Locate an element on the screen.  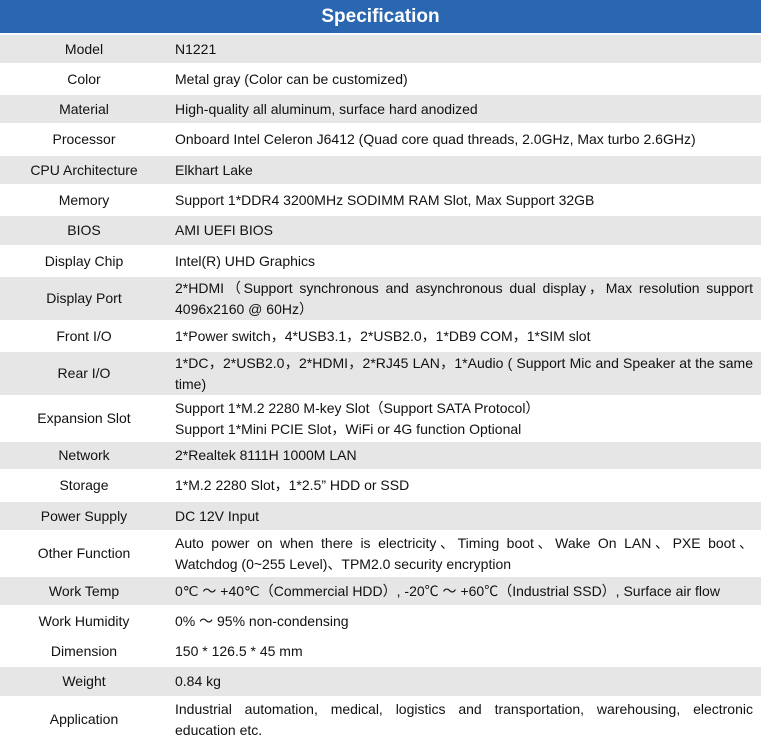
spec-label: Model is located at coordinates (84, 48).